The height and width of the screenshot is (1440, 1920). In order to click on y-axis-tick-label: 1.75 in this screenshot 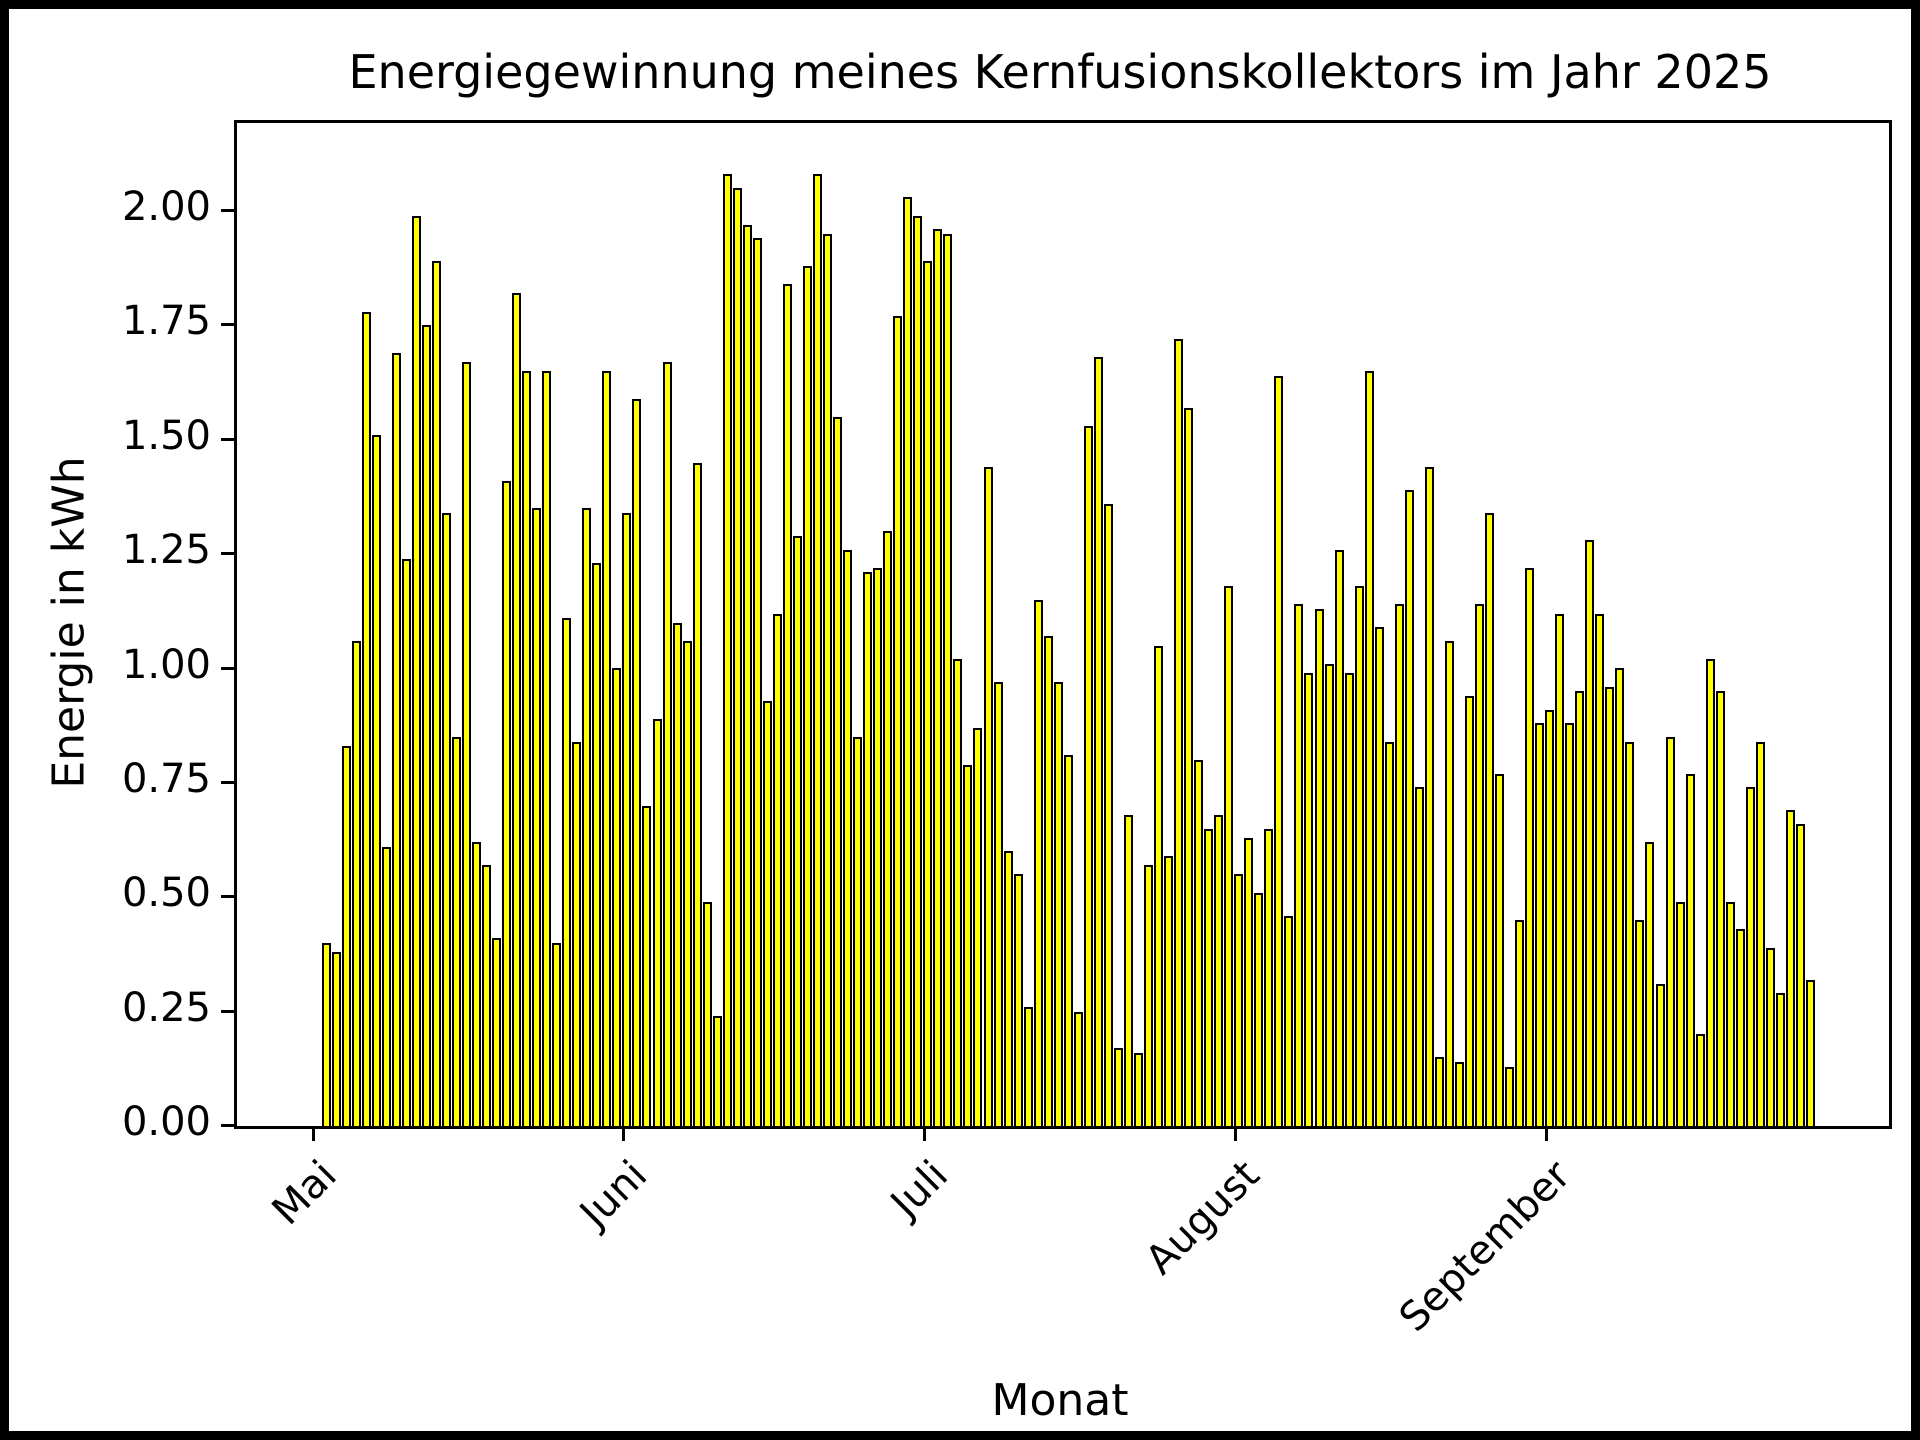, I will do `click(166, 321)`.